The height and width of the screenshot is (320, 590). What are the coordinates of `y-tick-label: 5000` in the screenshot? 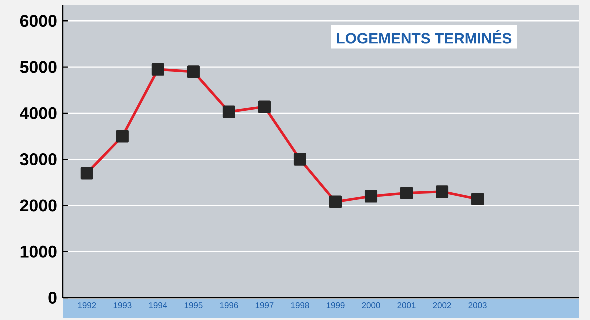 It's located at (38, 67).